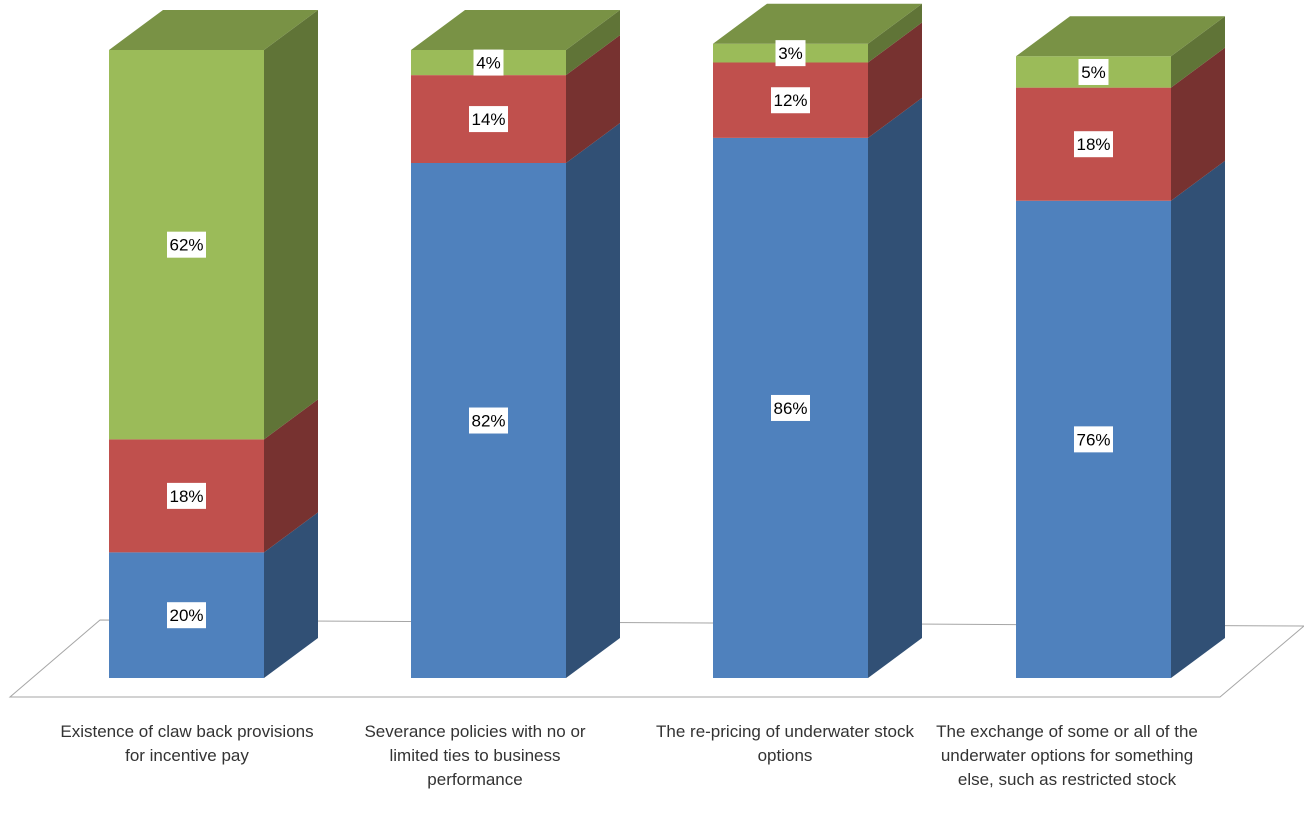 The width and height of the screenshot is (1304, 817). What do you see at coordinates (656, 658) in the screenshot?
I see `chart-floor` at bounding box center [656, 658].